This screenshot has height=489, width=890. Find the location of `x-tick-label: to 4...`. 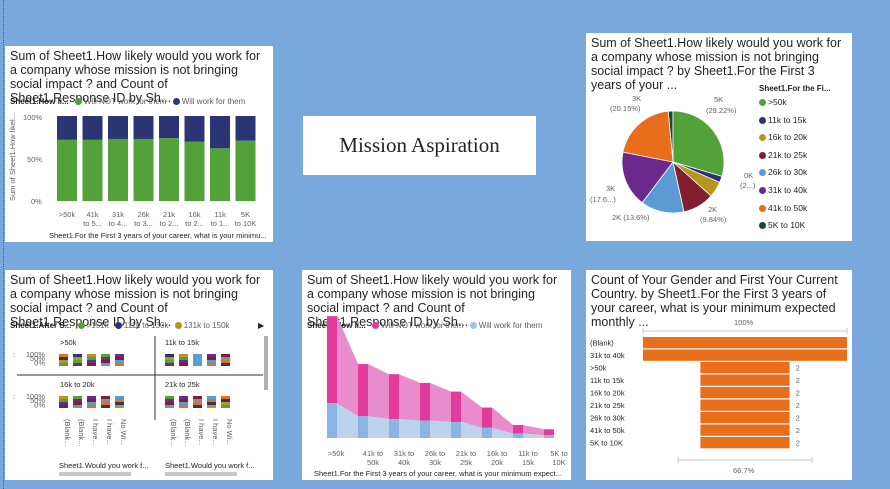

x-tick-label: to 4... is located at coordinates (118, 223).